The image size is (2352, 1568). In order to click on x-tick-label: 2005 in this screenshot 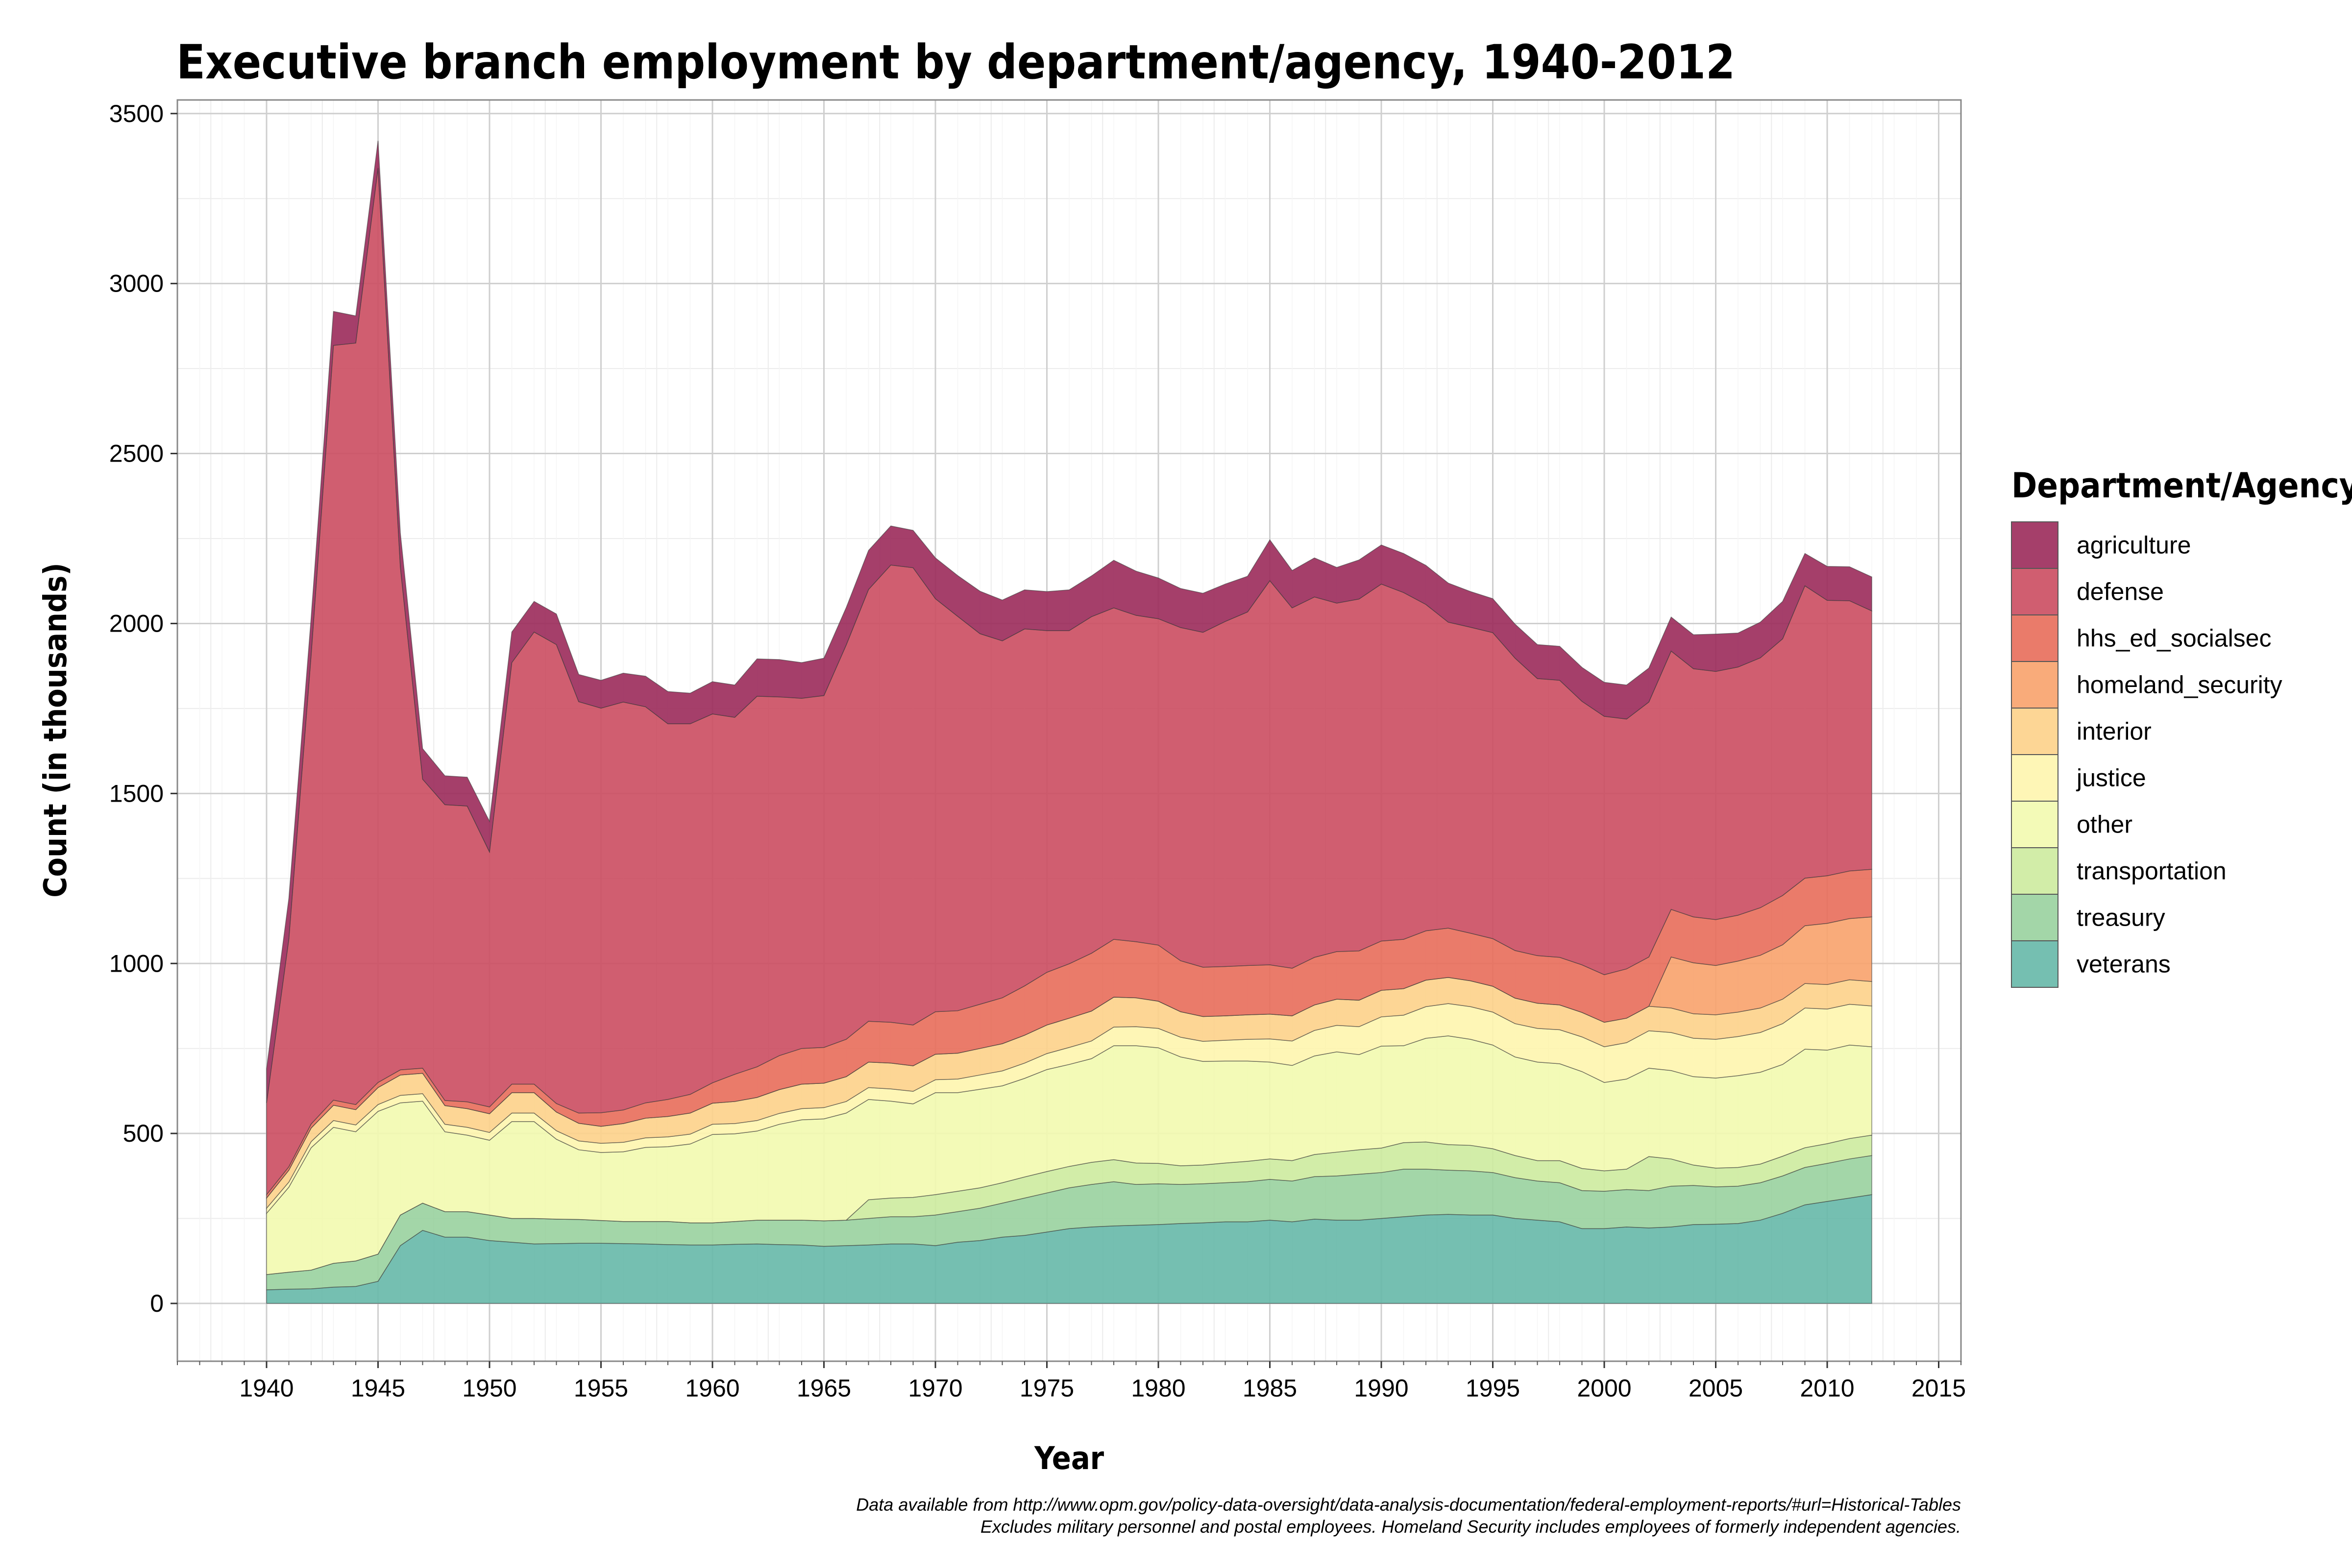, I will do `click(1716, 1388)`.